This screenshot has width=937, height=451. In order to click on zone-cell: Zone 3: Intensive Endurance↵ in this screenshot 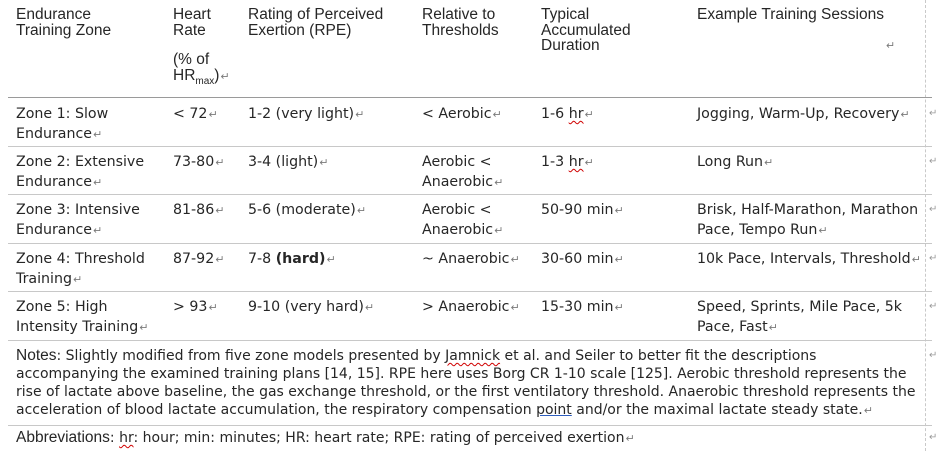, I will do `click(78, 220)`.